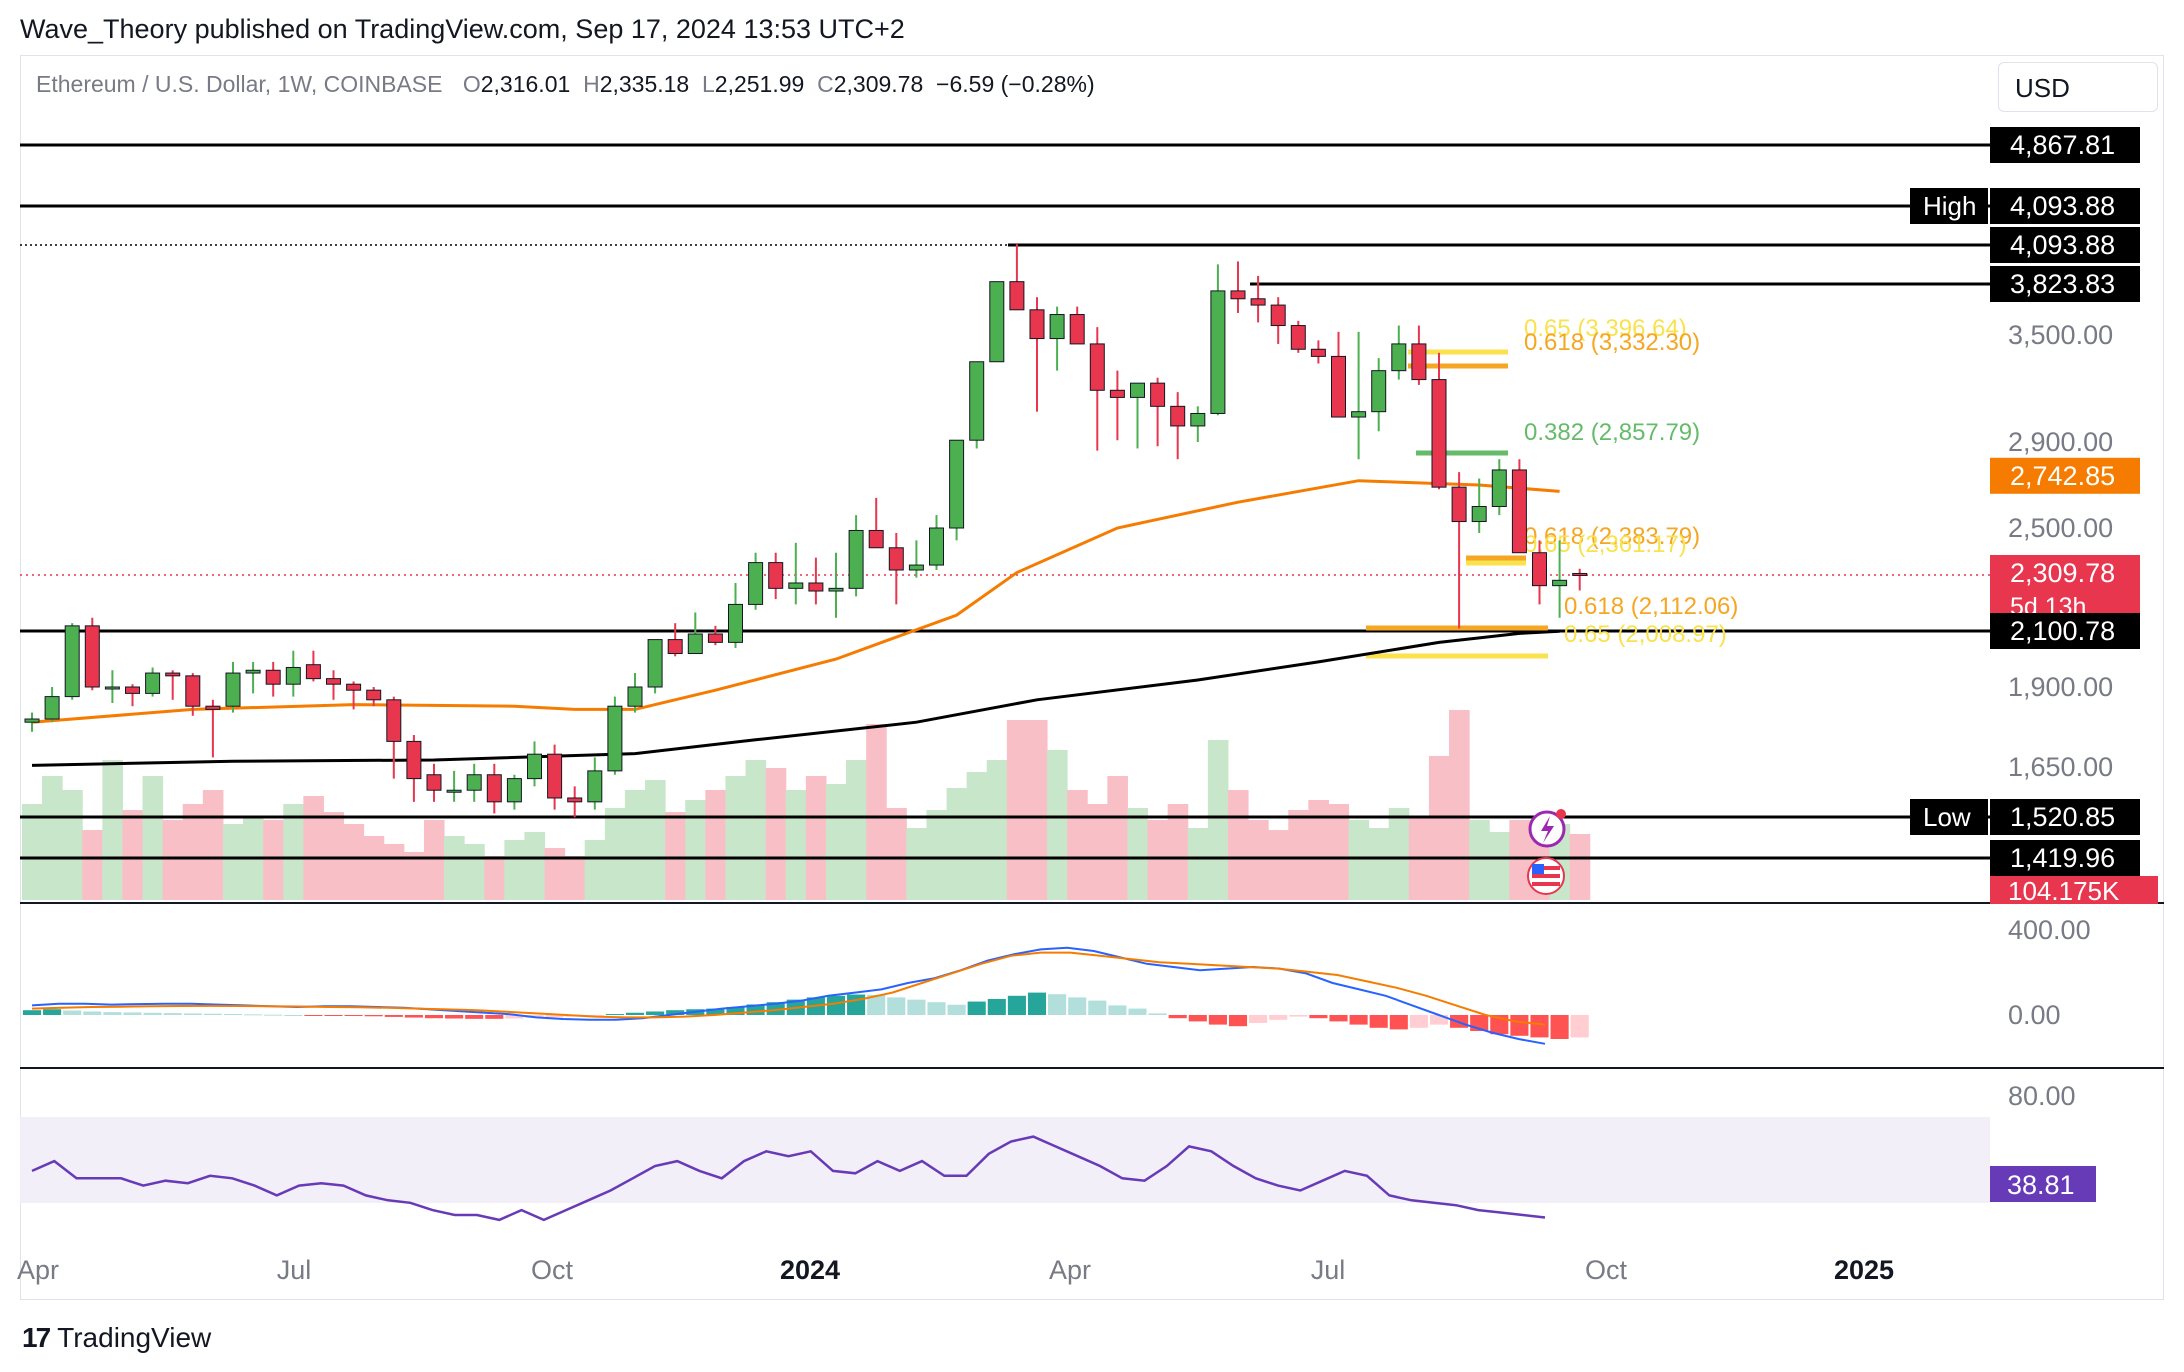 The image size is (2184, 1372). Describe the element at coordinates (2060, 528) in the screenshot. I see `price-axis-label: 2,500.00` at that location.